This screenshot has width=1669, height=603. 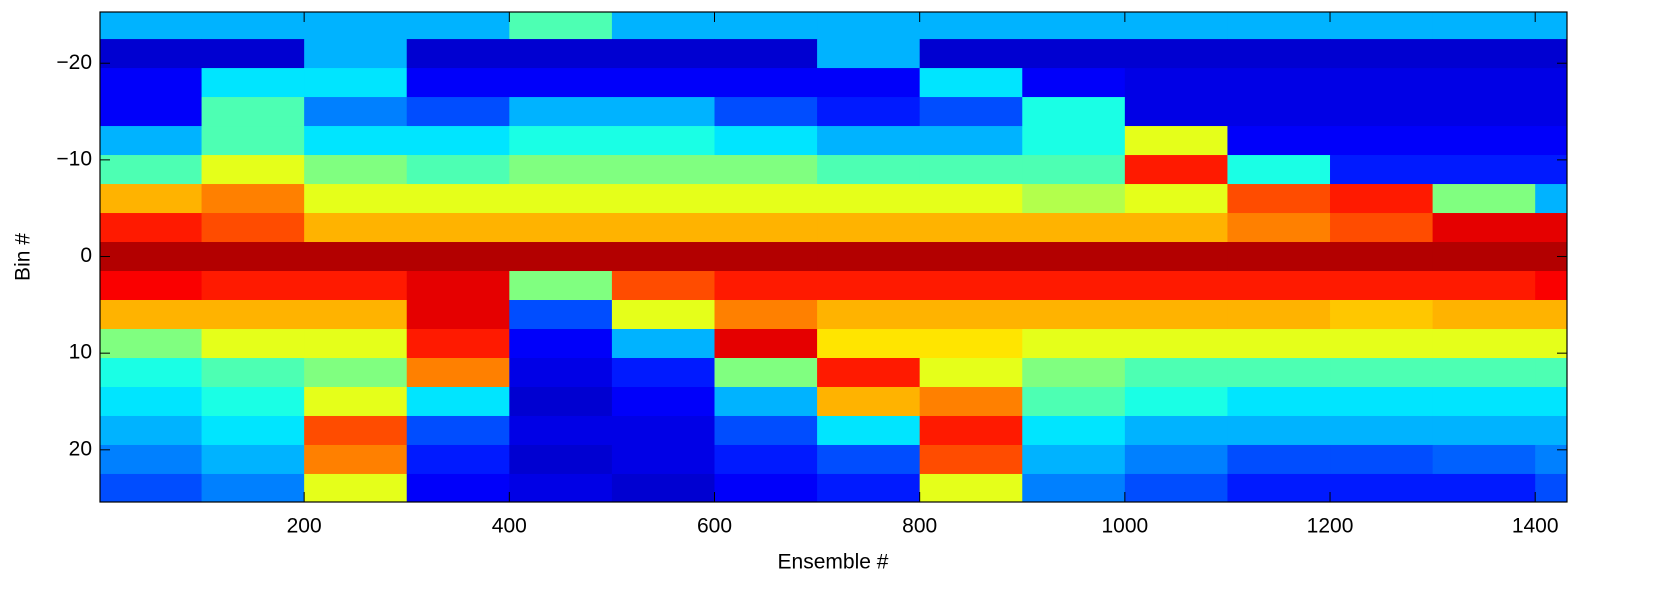 I want to click on x-tick-label: 400, so click(x=509, y=526).